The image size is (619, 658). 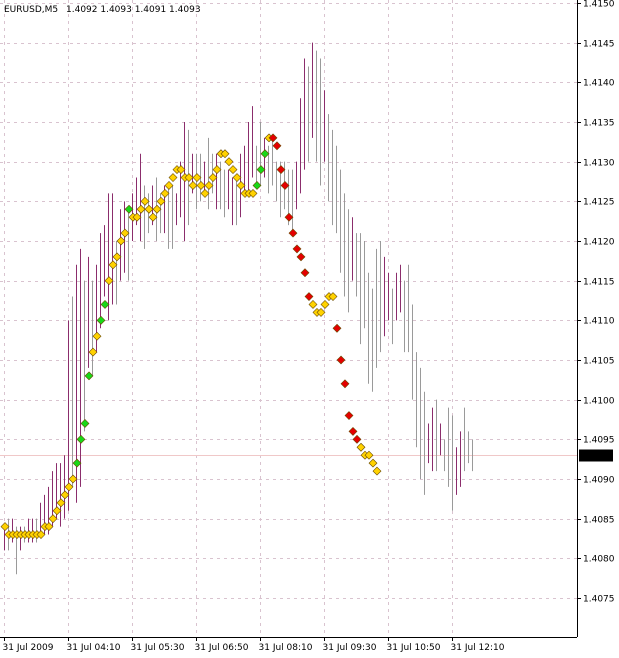 What do you see at coordinates (478, 648) in the screenshot?
I see `x-tick-label: 31 Jul 12:10` at bounding box center [478, 648].